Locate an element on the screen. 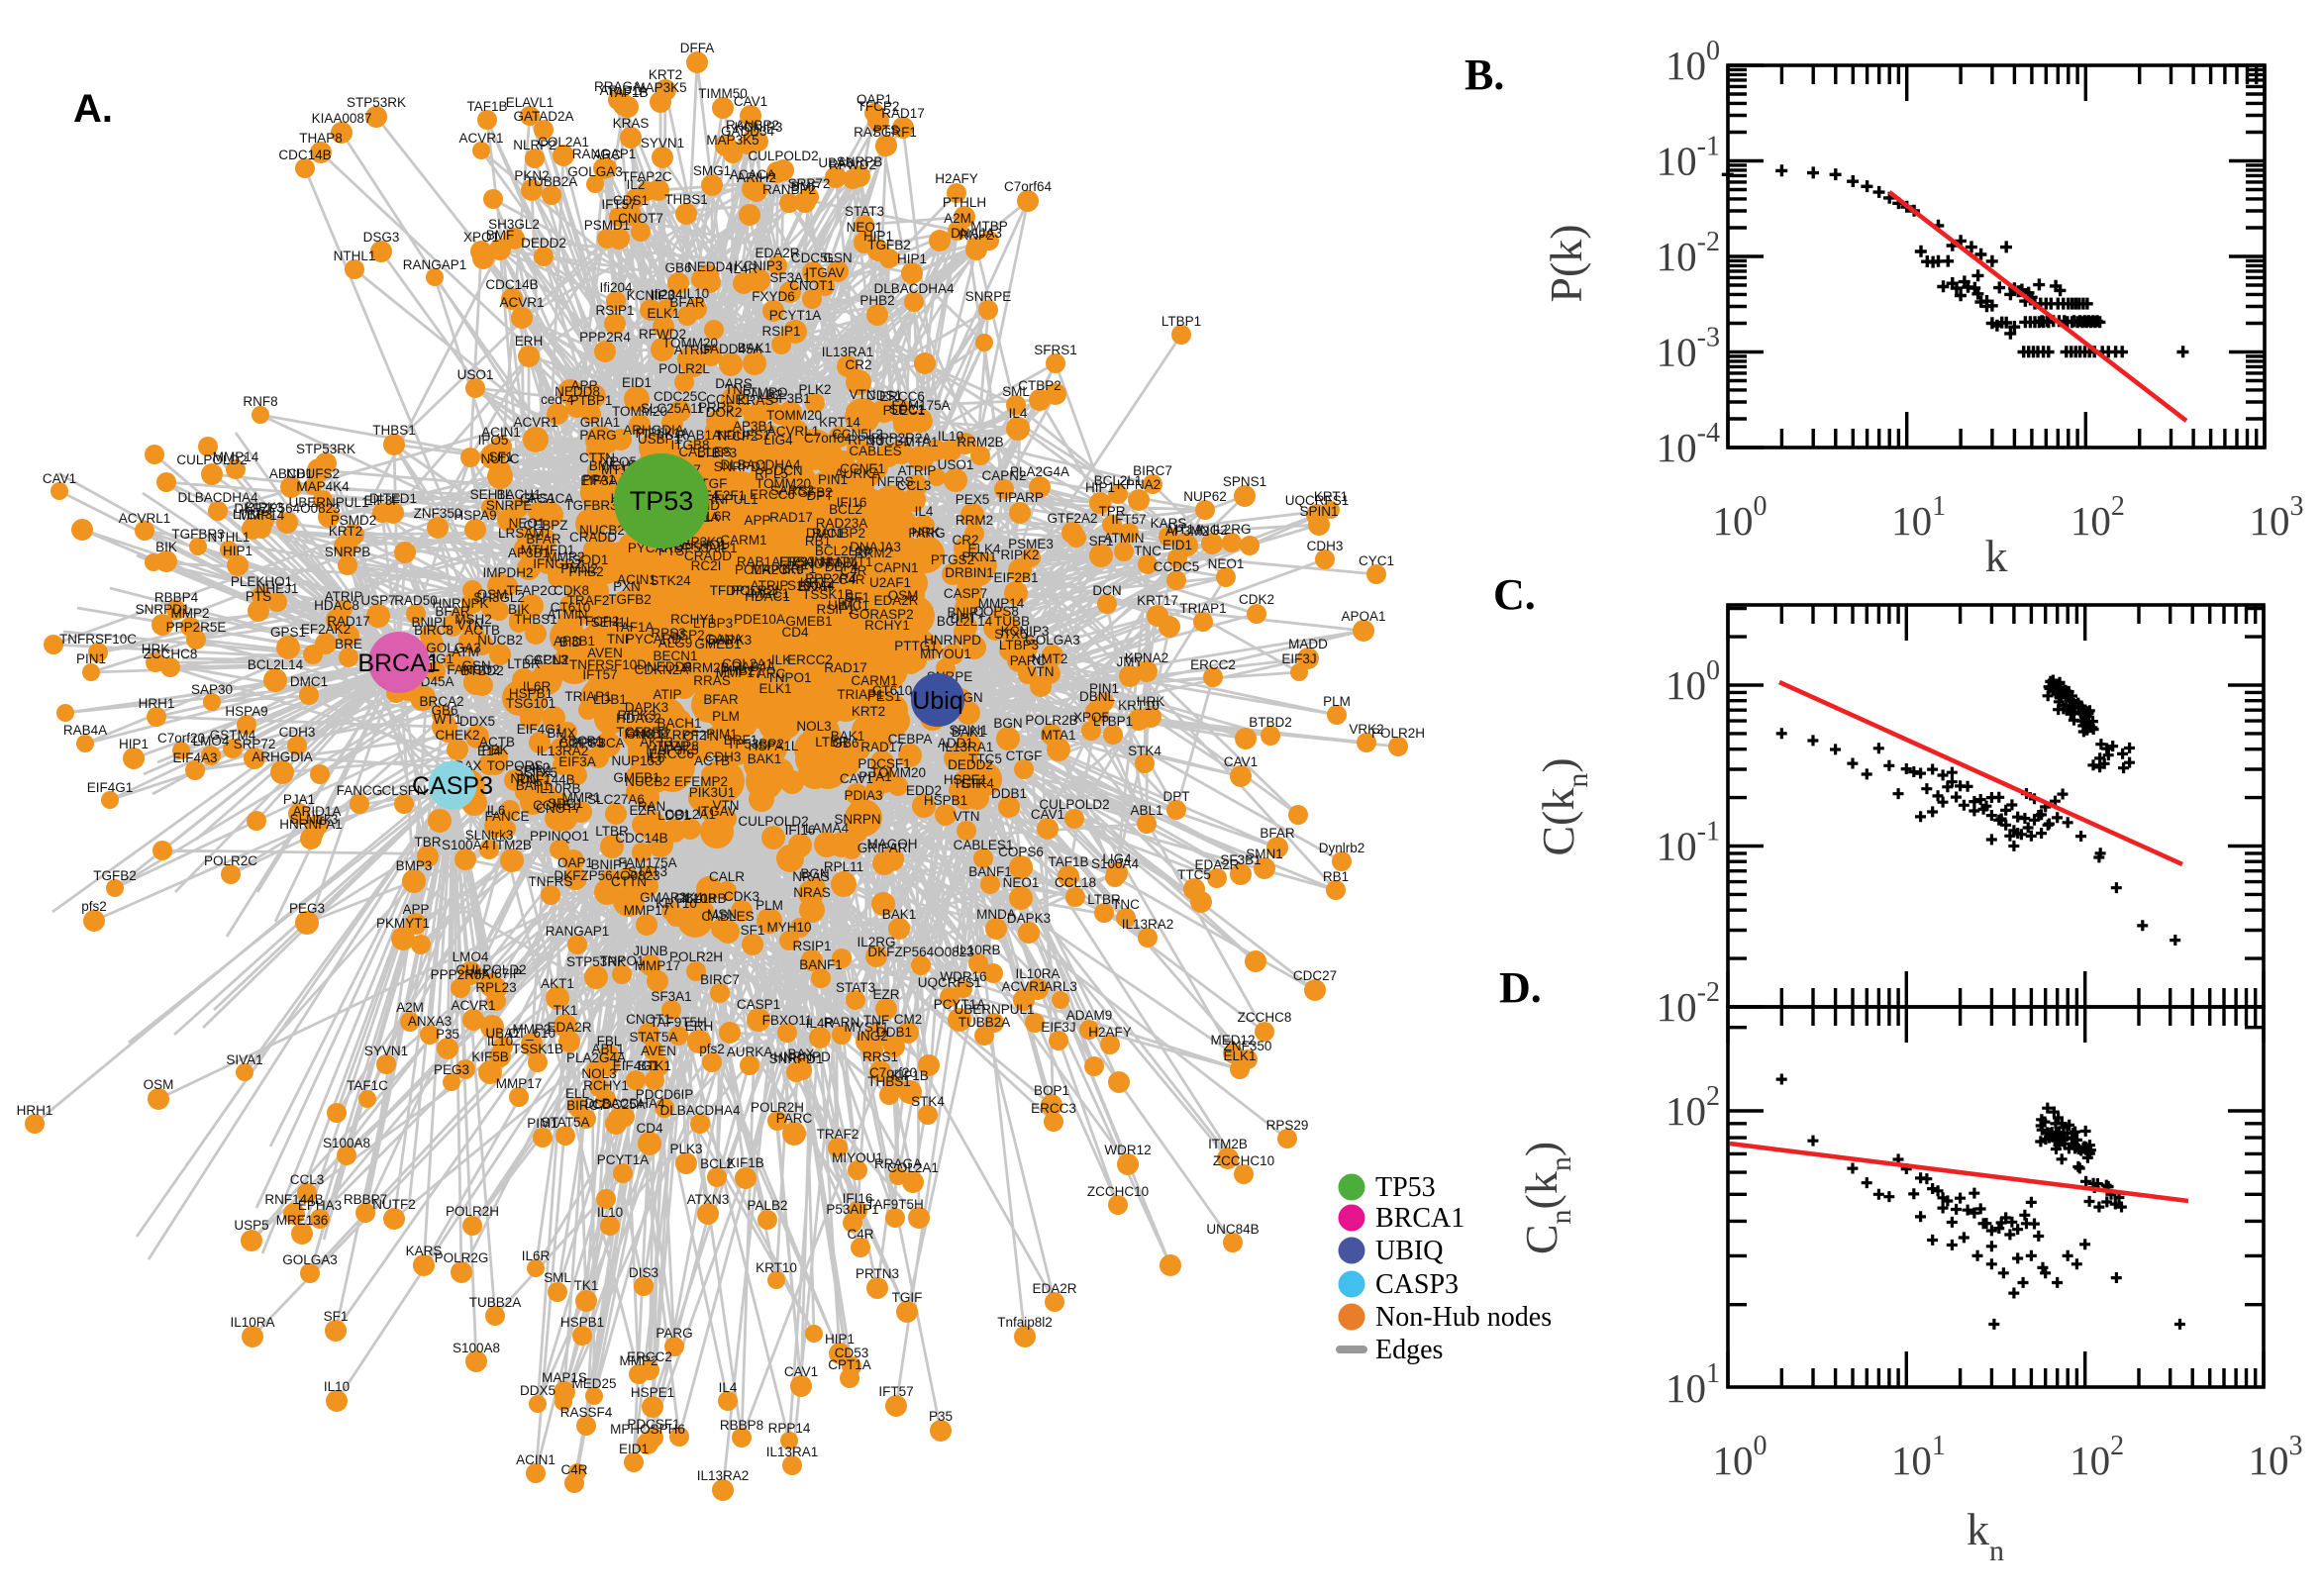 This screenshot has height=1596, width=2323. svg-text: CDC14B is located at coordinates (305, 155).